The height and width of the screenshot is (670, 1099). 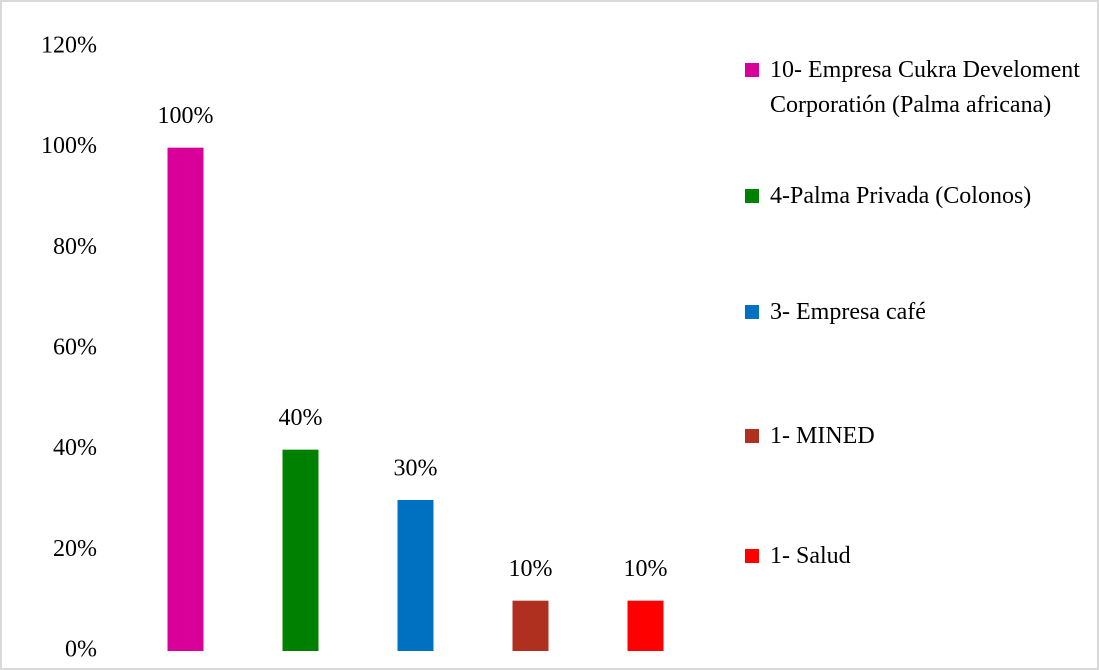 What do you see at coordinates (69, 146) in the screenshot?
I see `y-tick-label: 100%` at bounding box center [69, 146].